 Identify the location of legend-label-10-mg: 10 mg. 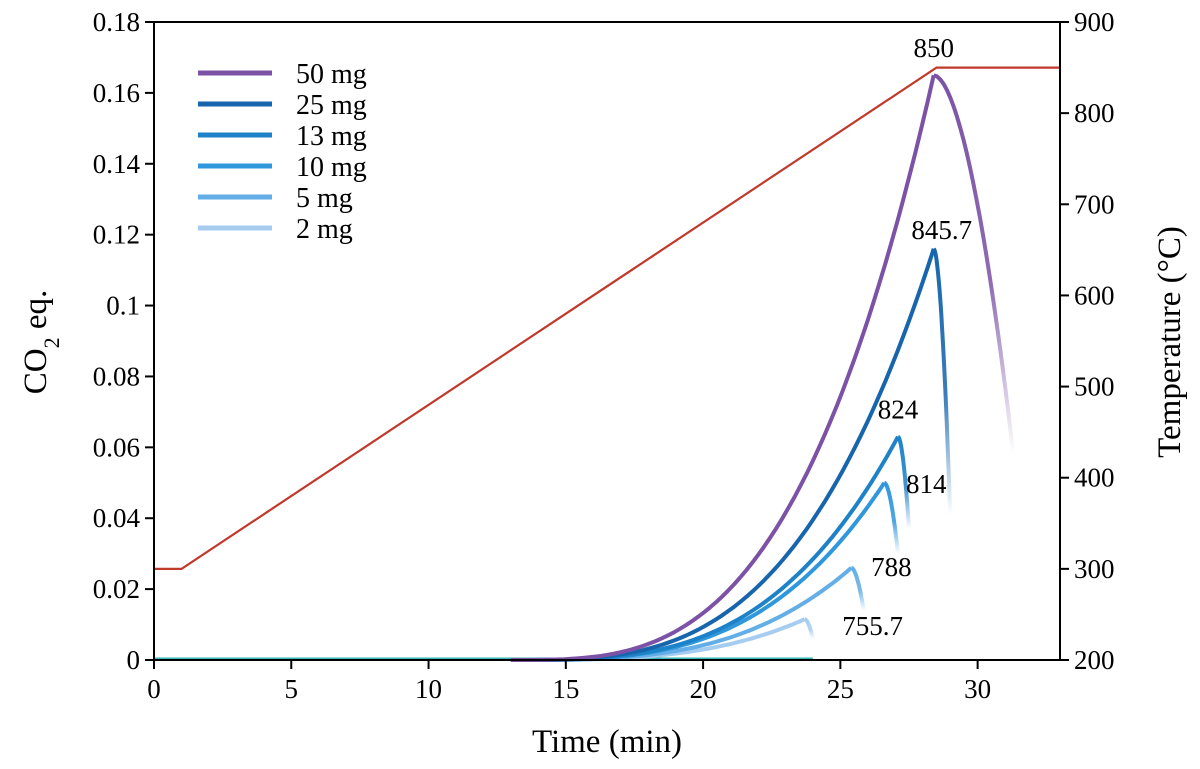
(331, 167).